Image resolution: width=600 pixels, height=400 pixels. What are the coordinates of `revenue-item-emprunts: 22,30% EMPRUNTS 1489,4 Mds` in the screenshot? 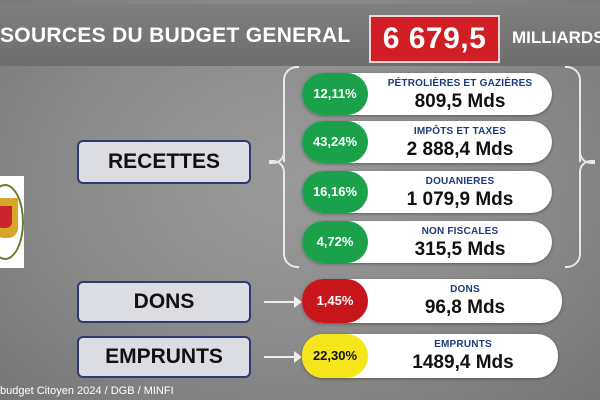 It's located at (430, 356).